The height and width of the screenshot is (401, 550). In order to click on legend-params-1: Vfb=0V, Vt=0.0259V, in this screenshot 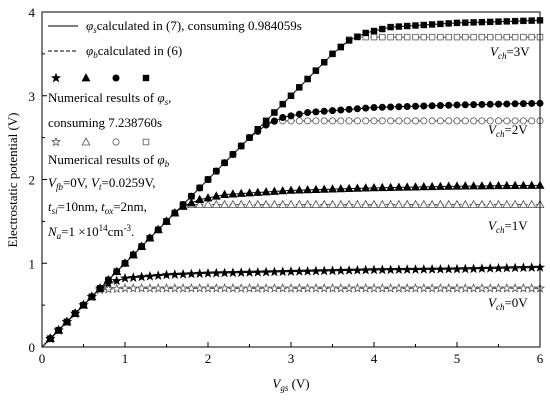, I will do `click(102, 183)`.